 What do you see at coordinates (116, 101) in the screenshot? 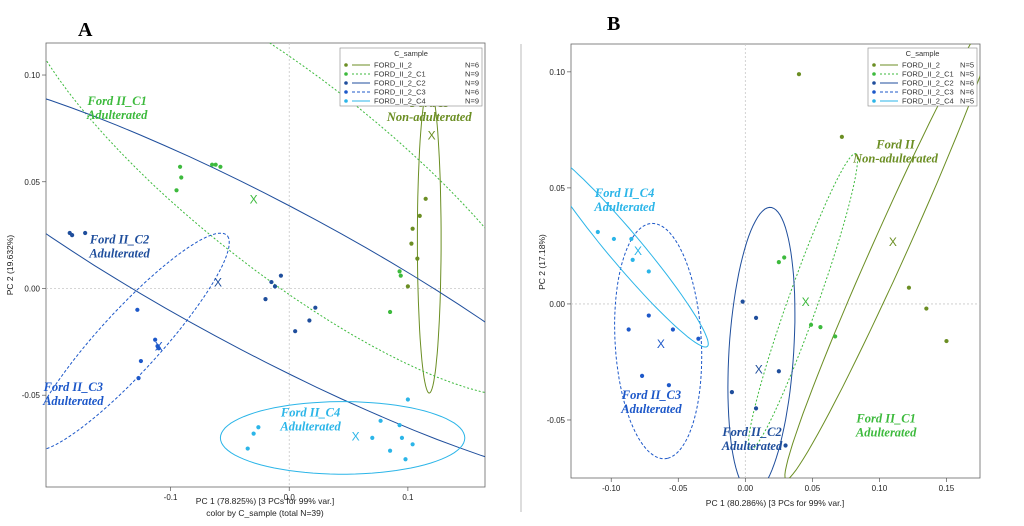
I see `group-label: Ford II_C1` at bounding box center [116, 101].